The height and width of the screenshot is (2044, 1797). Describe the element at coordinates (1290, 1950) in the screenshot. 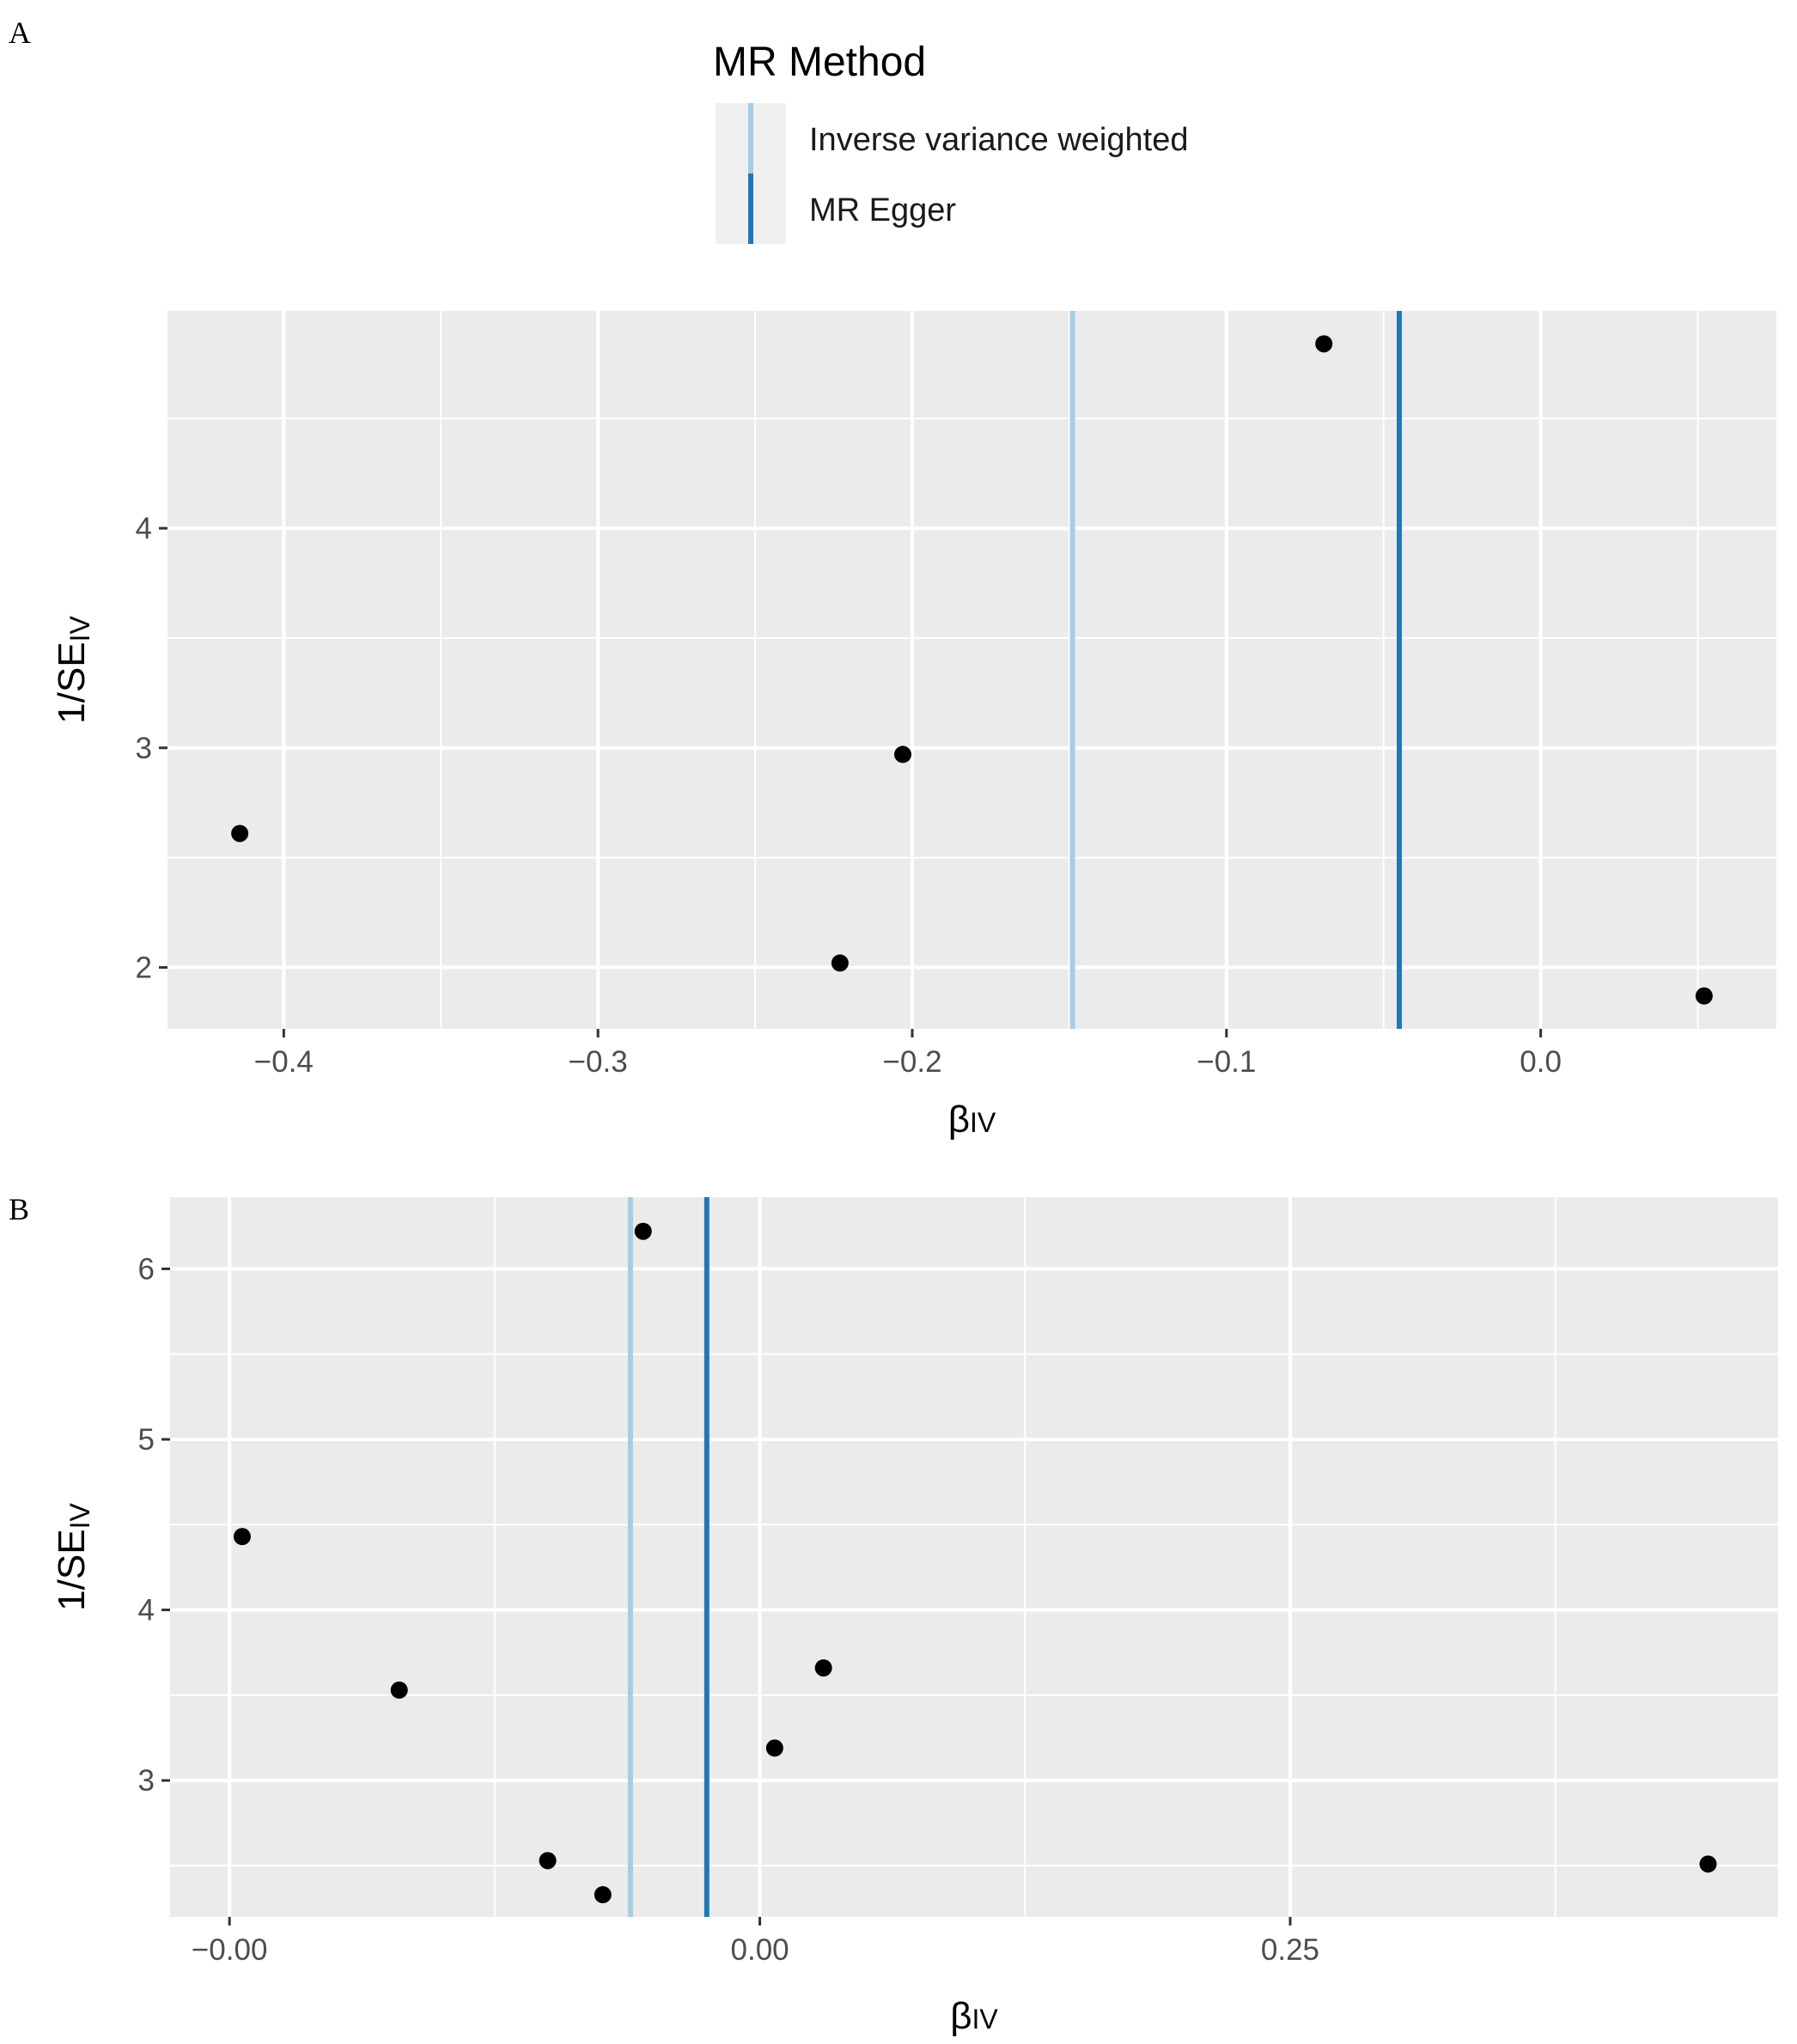

I see `x-tick-label: 0.25` at that location.